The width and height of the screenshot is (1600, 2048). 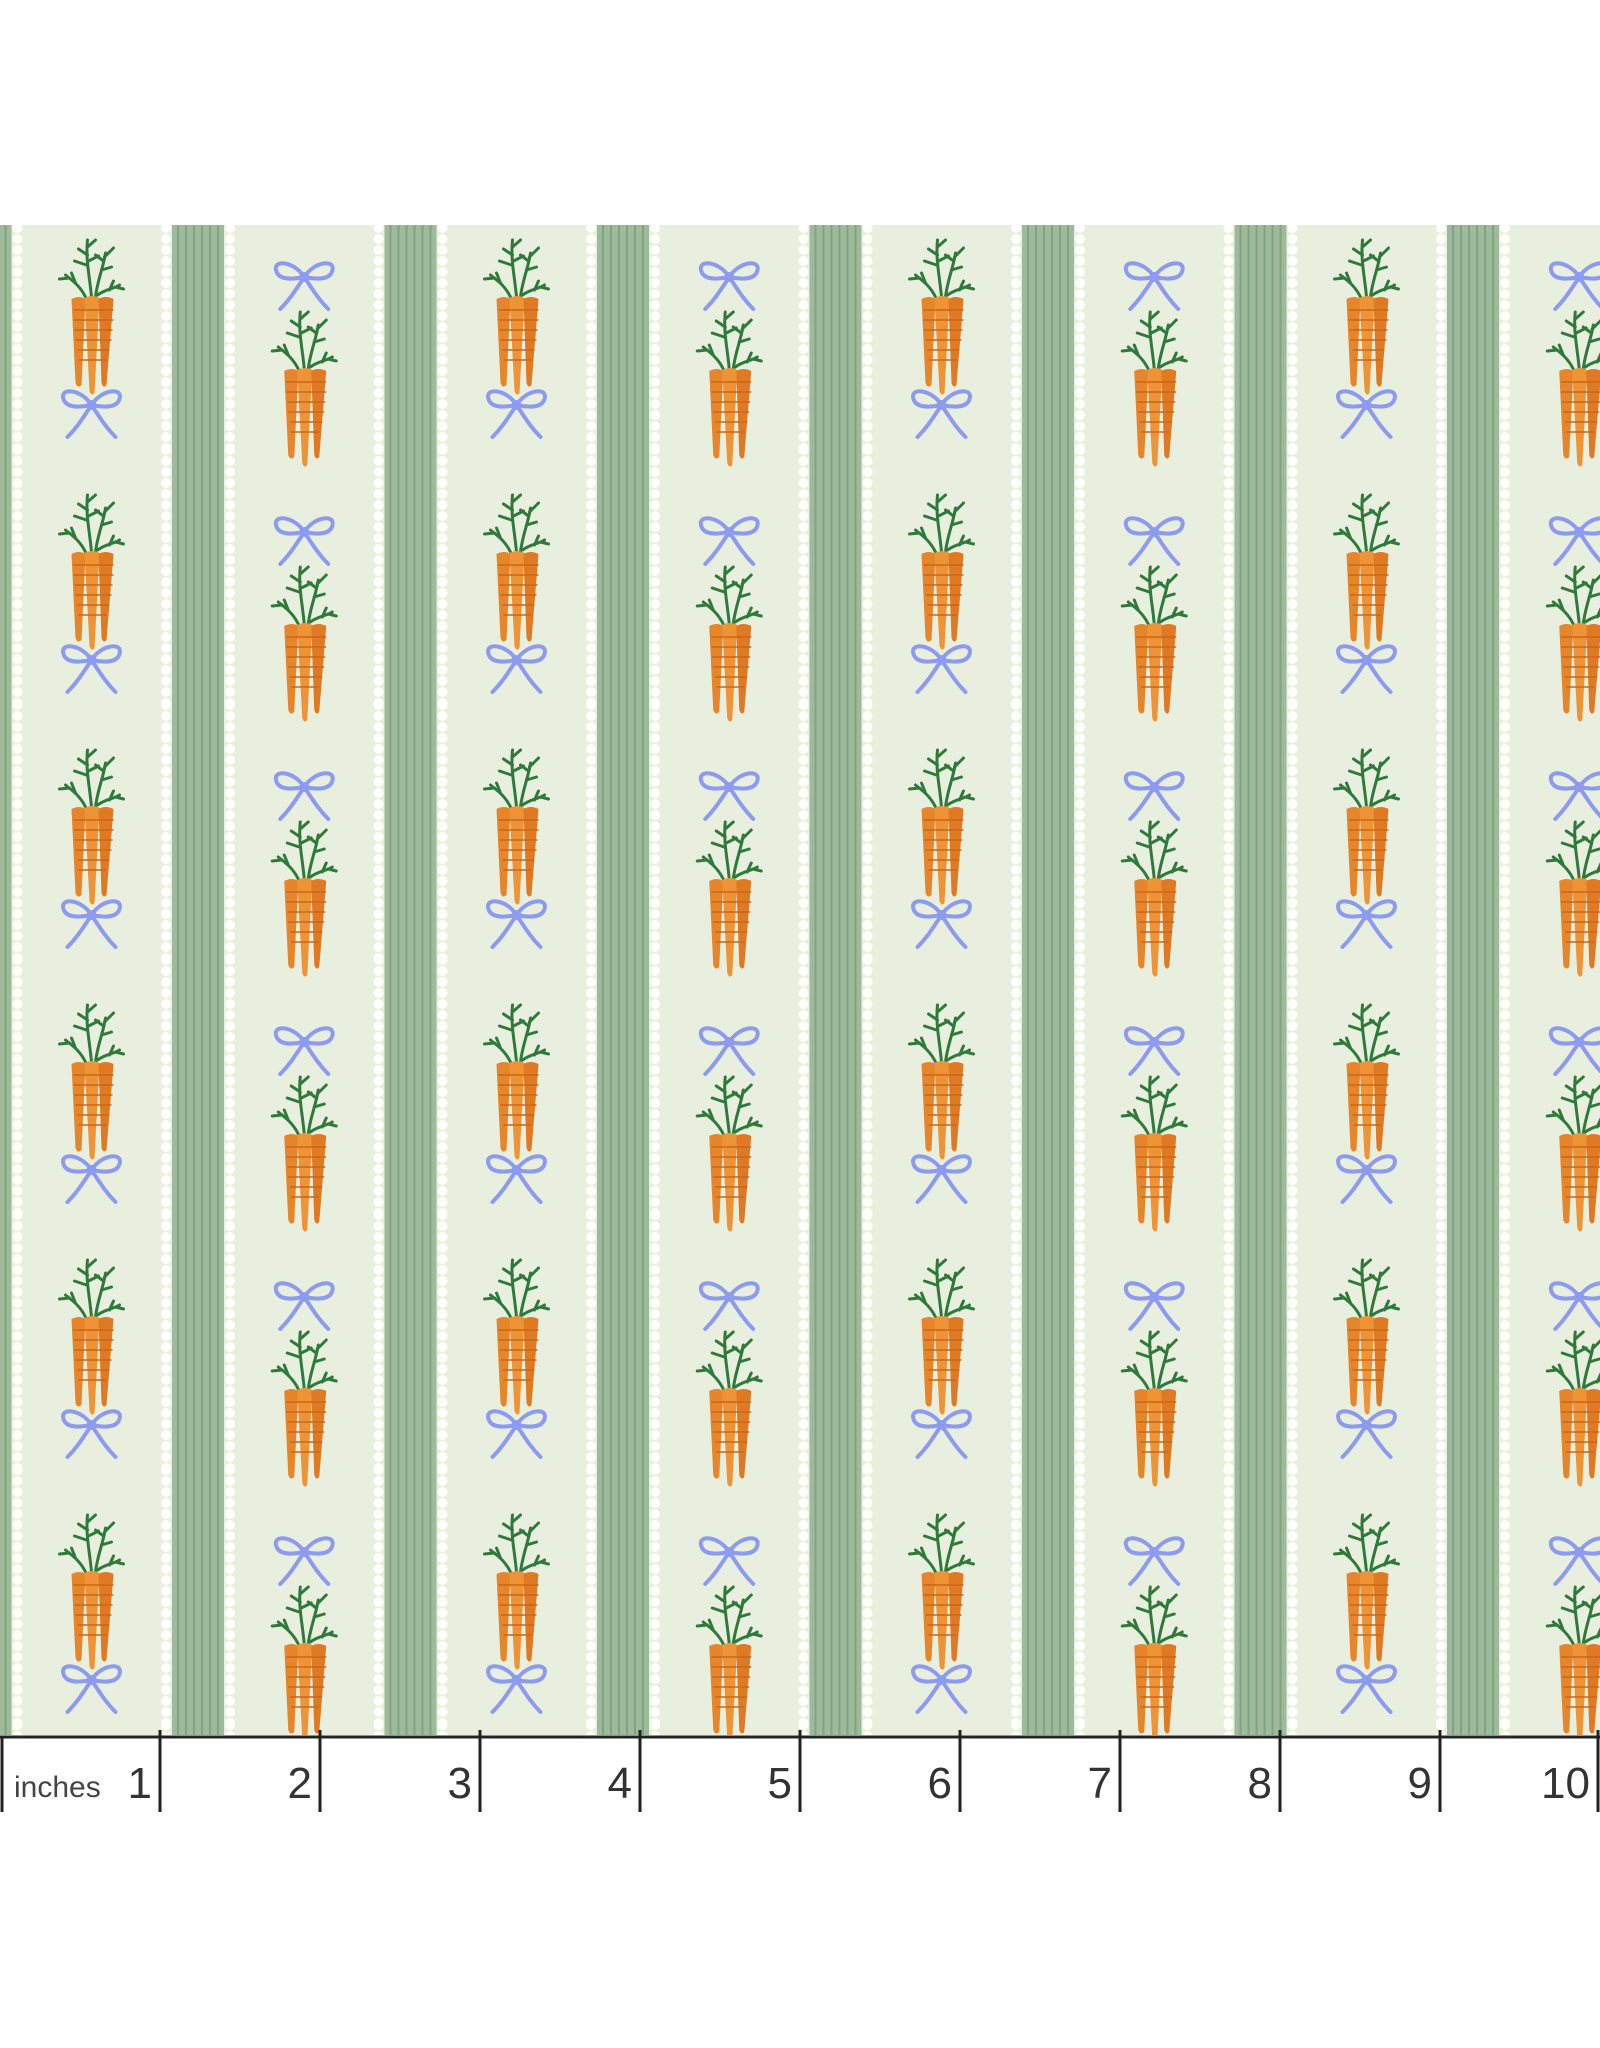 What do you see at coordinates (1565, 1783) in the screenshot?
I see `ruler-label: 10` at bounding box center [1565, 1783].